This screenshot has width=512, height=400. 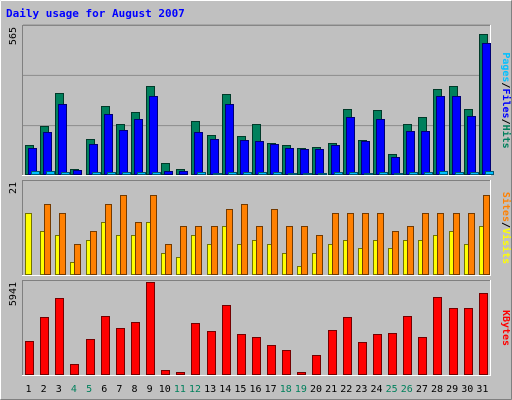 What do you see at coordinates (505, 67) in the screenshot?
I see `legend-pages: Pages` at bounding box center [505, 67].